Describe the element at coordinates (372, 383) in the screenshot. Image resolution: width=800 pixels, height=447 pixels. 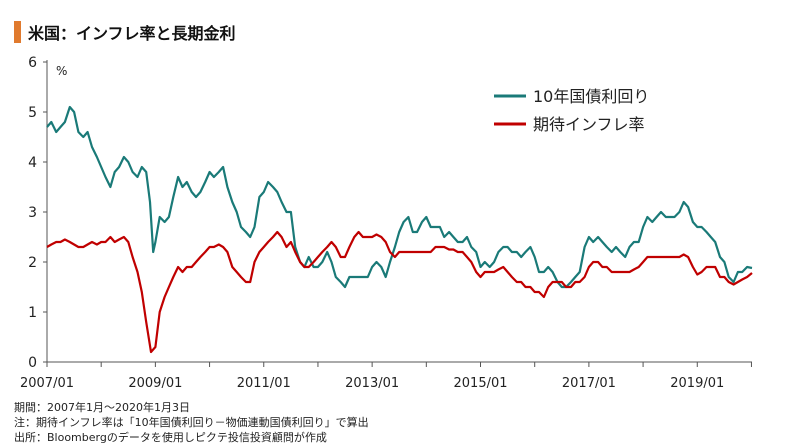
I see `x-tick-label: 2013/01` at that location.